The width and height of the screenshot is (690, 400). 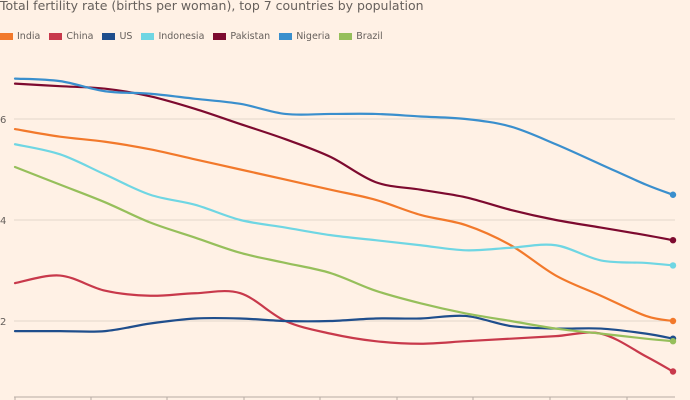 I want to click on legend-item-nigeria: Nigeria, so click(x=304, y=36).